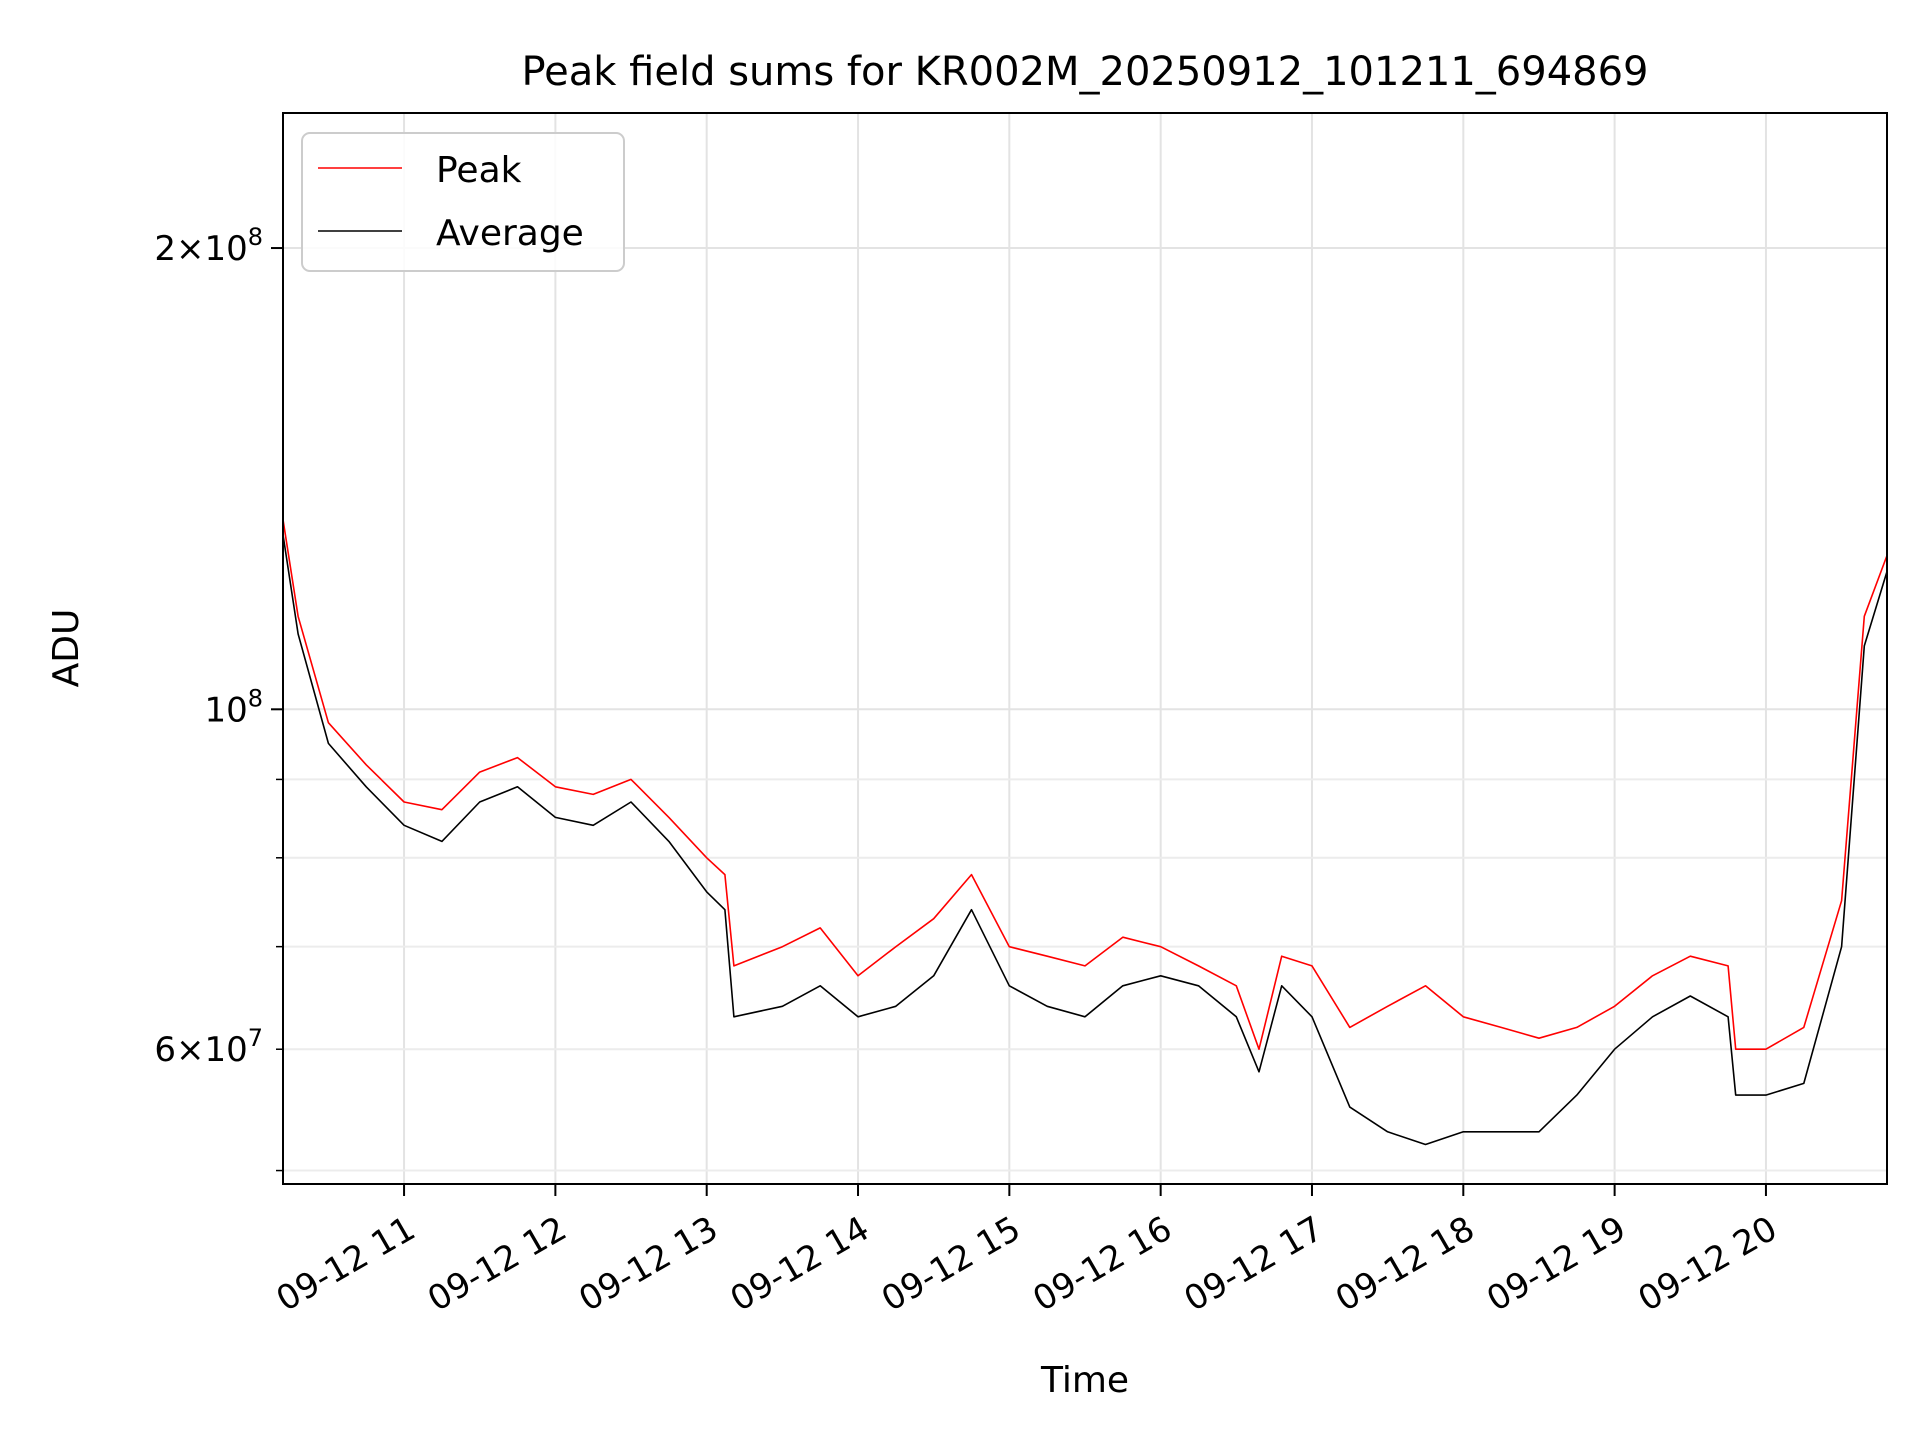  Describe the element at coordinates (208, 1047) in the screenshot. I see `y-tick-label: 6×107` at that location.